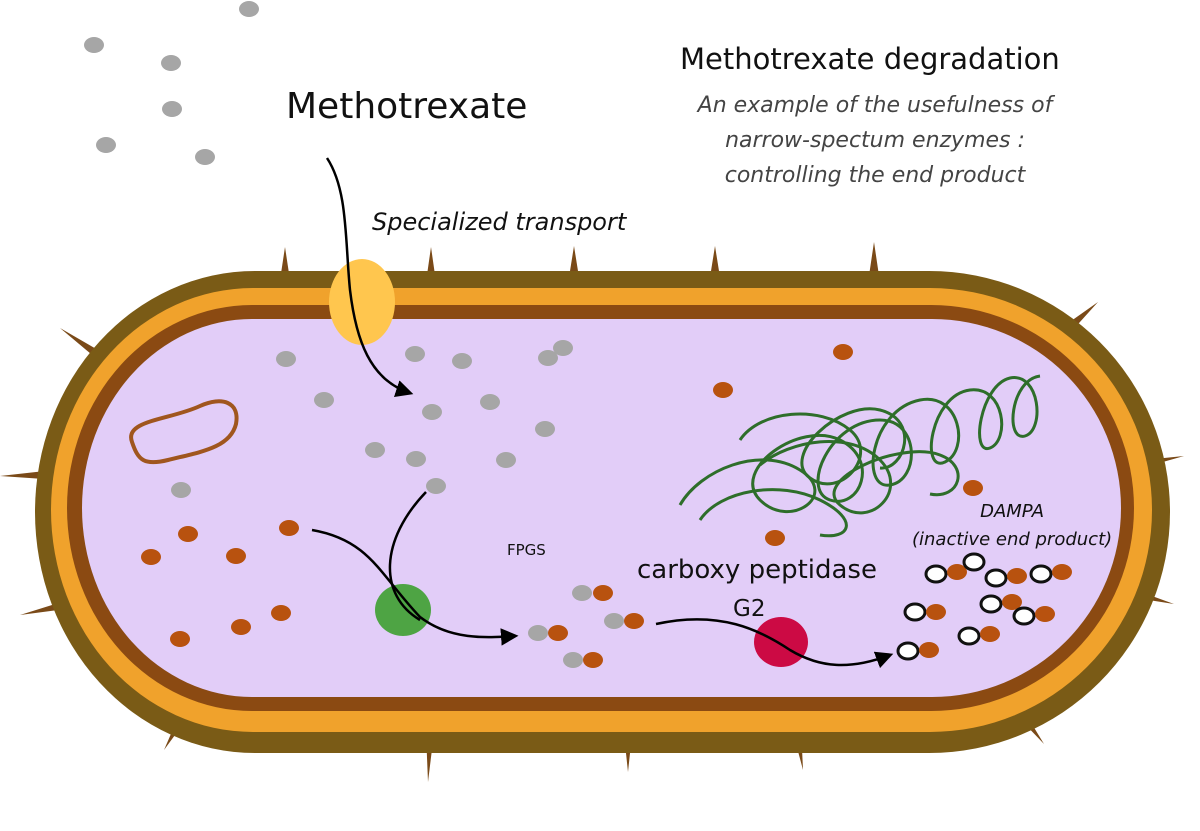 The width and height of the screenshot is (1200, 831). What do you see at coordinates (859, 456) in the screenshot?
I see `dna-tangle` at bounding box center [859, 456].